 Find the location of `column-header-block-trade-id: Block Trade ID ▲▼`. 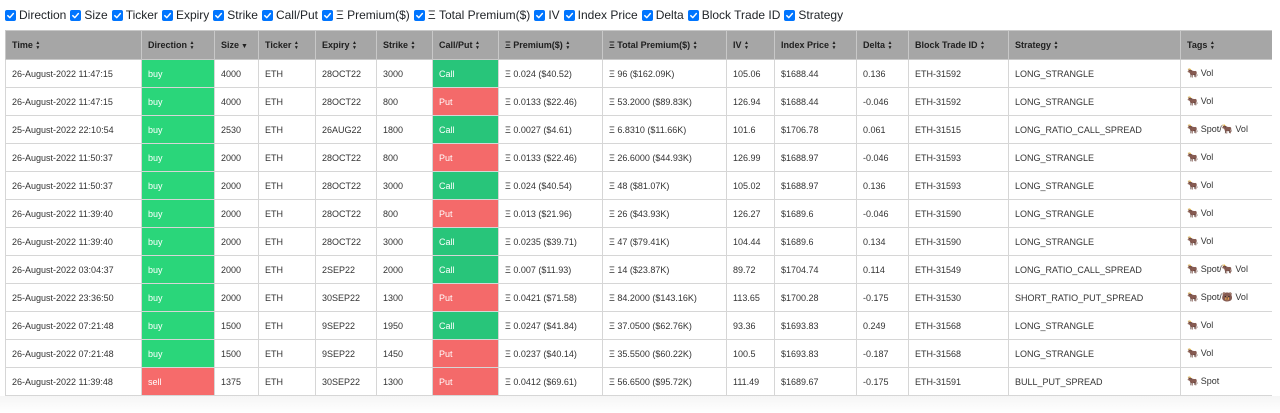

column-header-block-trade-id: Block Trade ID ▲▼ is located at coordinates (958, 45).